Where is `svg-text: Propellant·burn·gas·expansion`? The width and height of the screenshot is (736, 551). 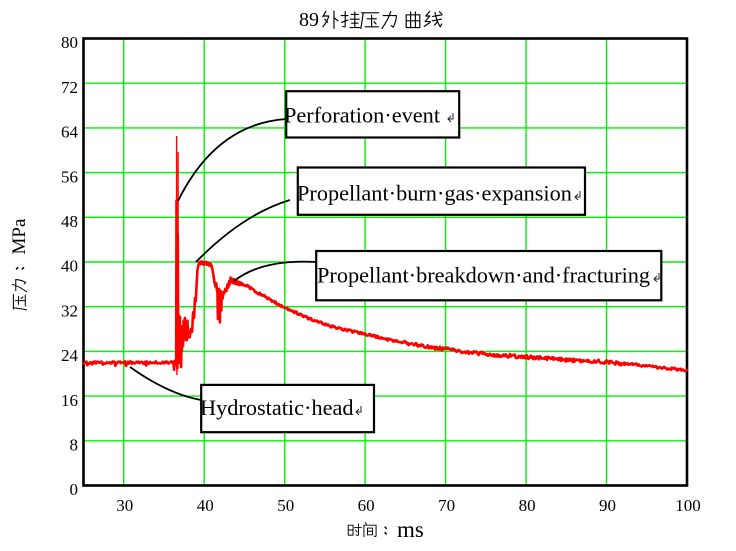 svg-text: Propellant·burn·gas·expansion is located at coordinates (434, 193).